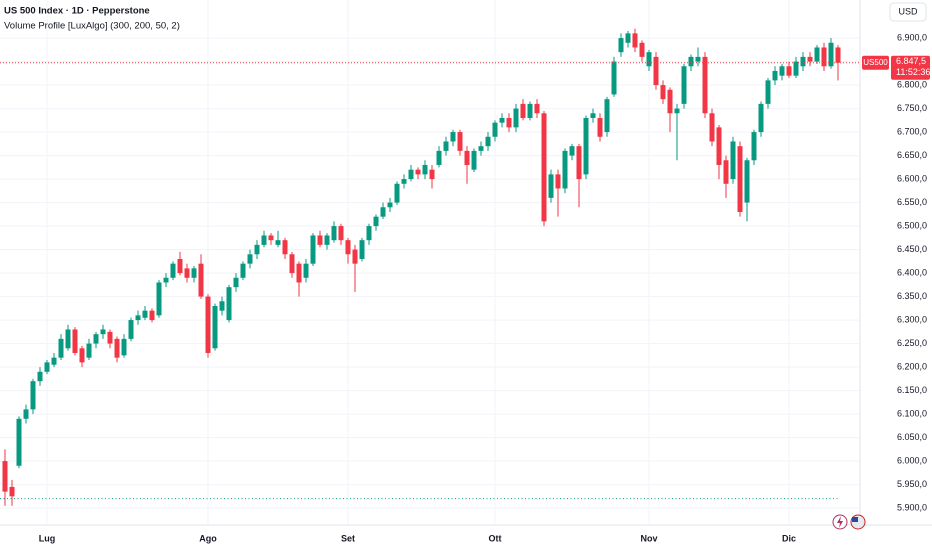 The image size is (932, 550). Describe the element at coordinates (912, 131) in the screenshot. I see `y-tick-label: 6.700,0` at that location.